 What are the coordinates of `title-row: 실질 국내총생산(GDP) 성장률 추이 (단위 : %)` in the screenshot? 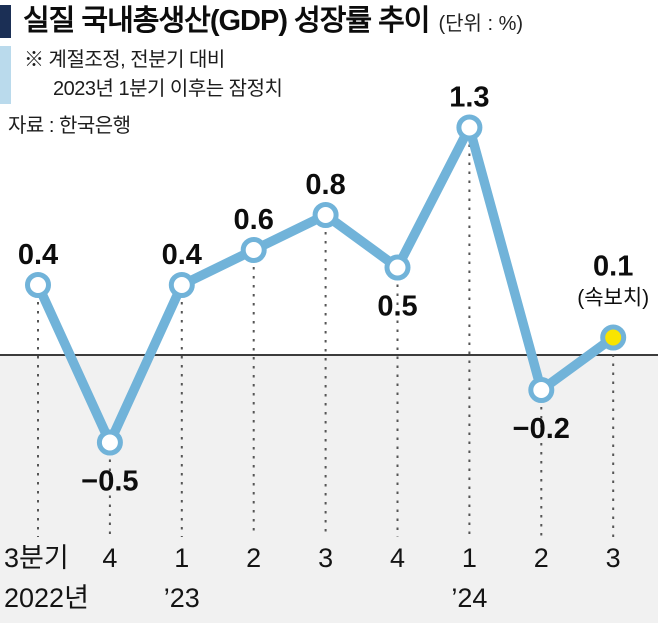 It's located at (329, 22).